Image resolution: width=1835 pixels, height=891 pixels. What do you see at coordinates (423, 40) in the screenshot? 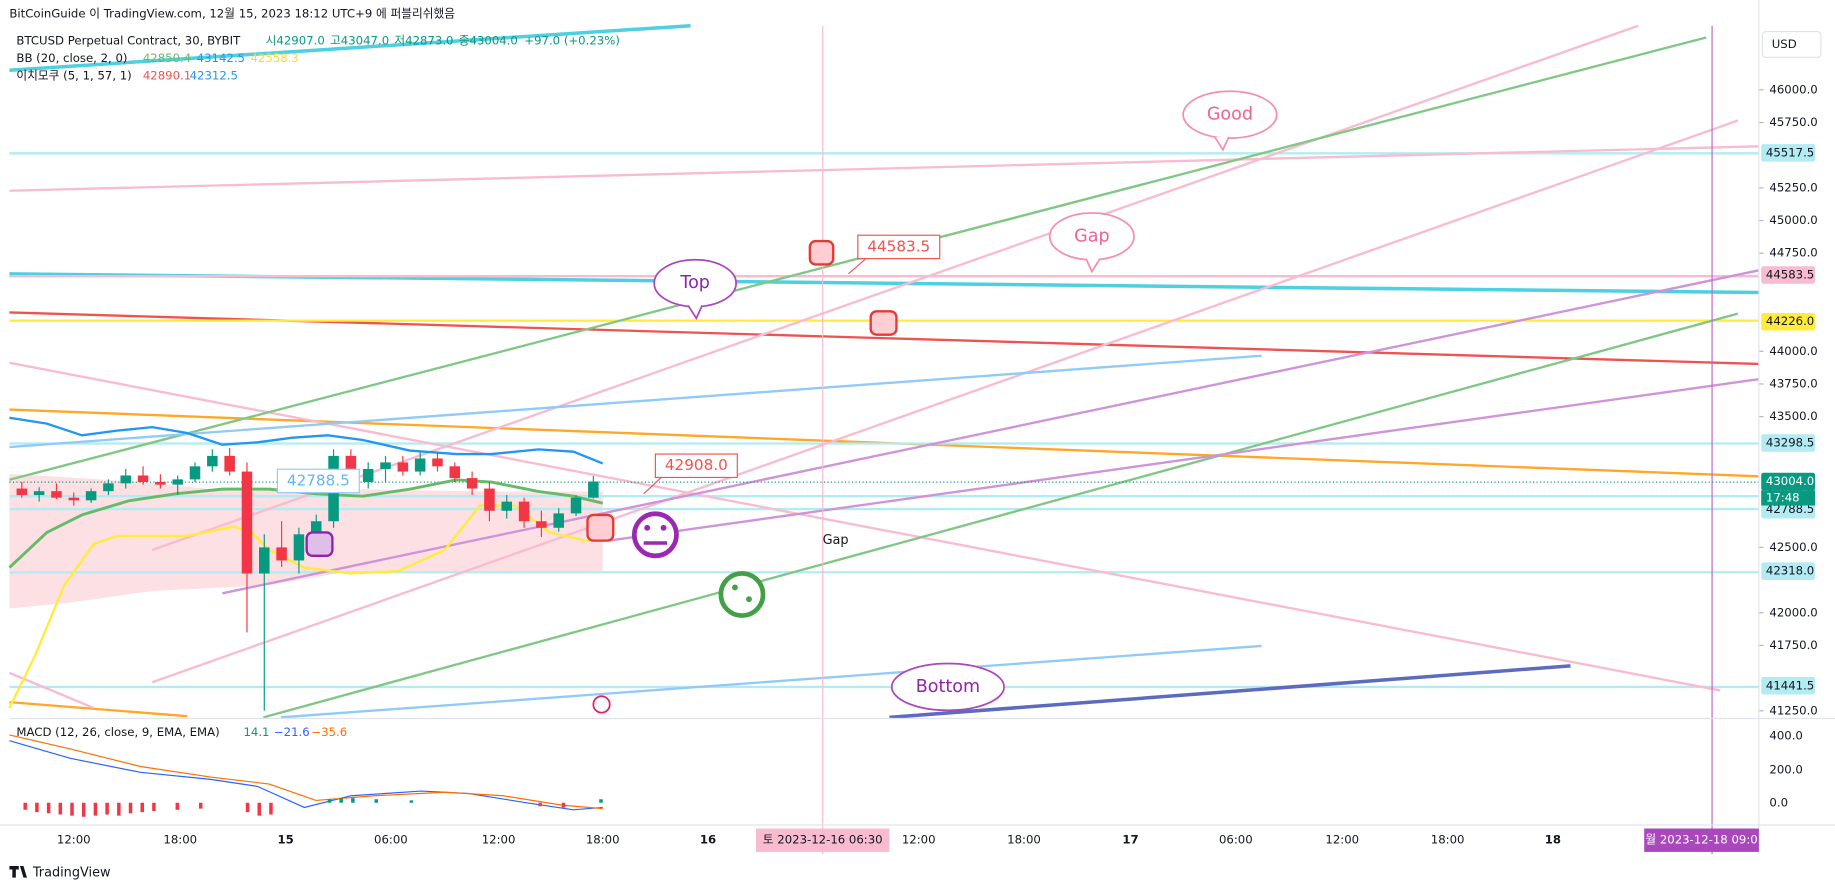
I see `ohlc: 저42873.0` at bounding box center [423, 40].